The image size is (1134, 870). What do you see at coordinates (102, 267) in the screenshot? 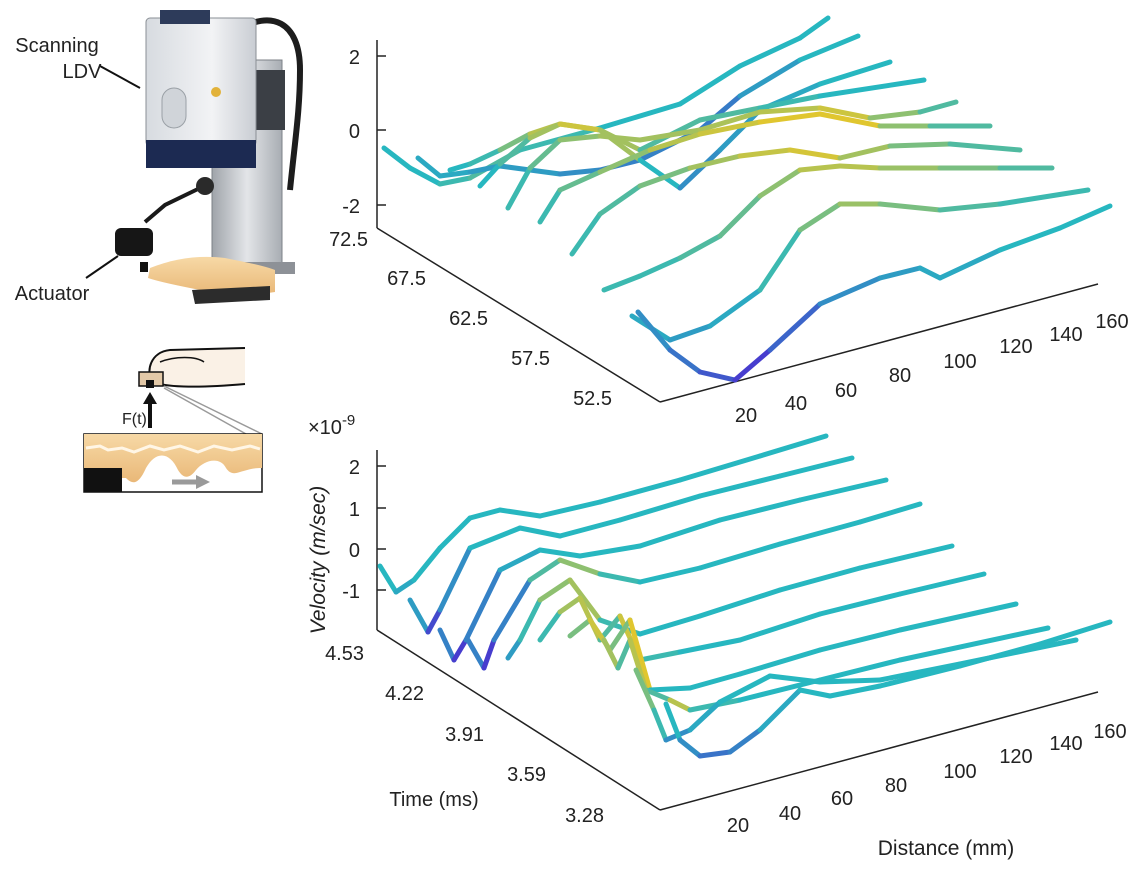
I see `actuator-callout-line` at bounding box center [102, 267].